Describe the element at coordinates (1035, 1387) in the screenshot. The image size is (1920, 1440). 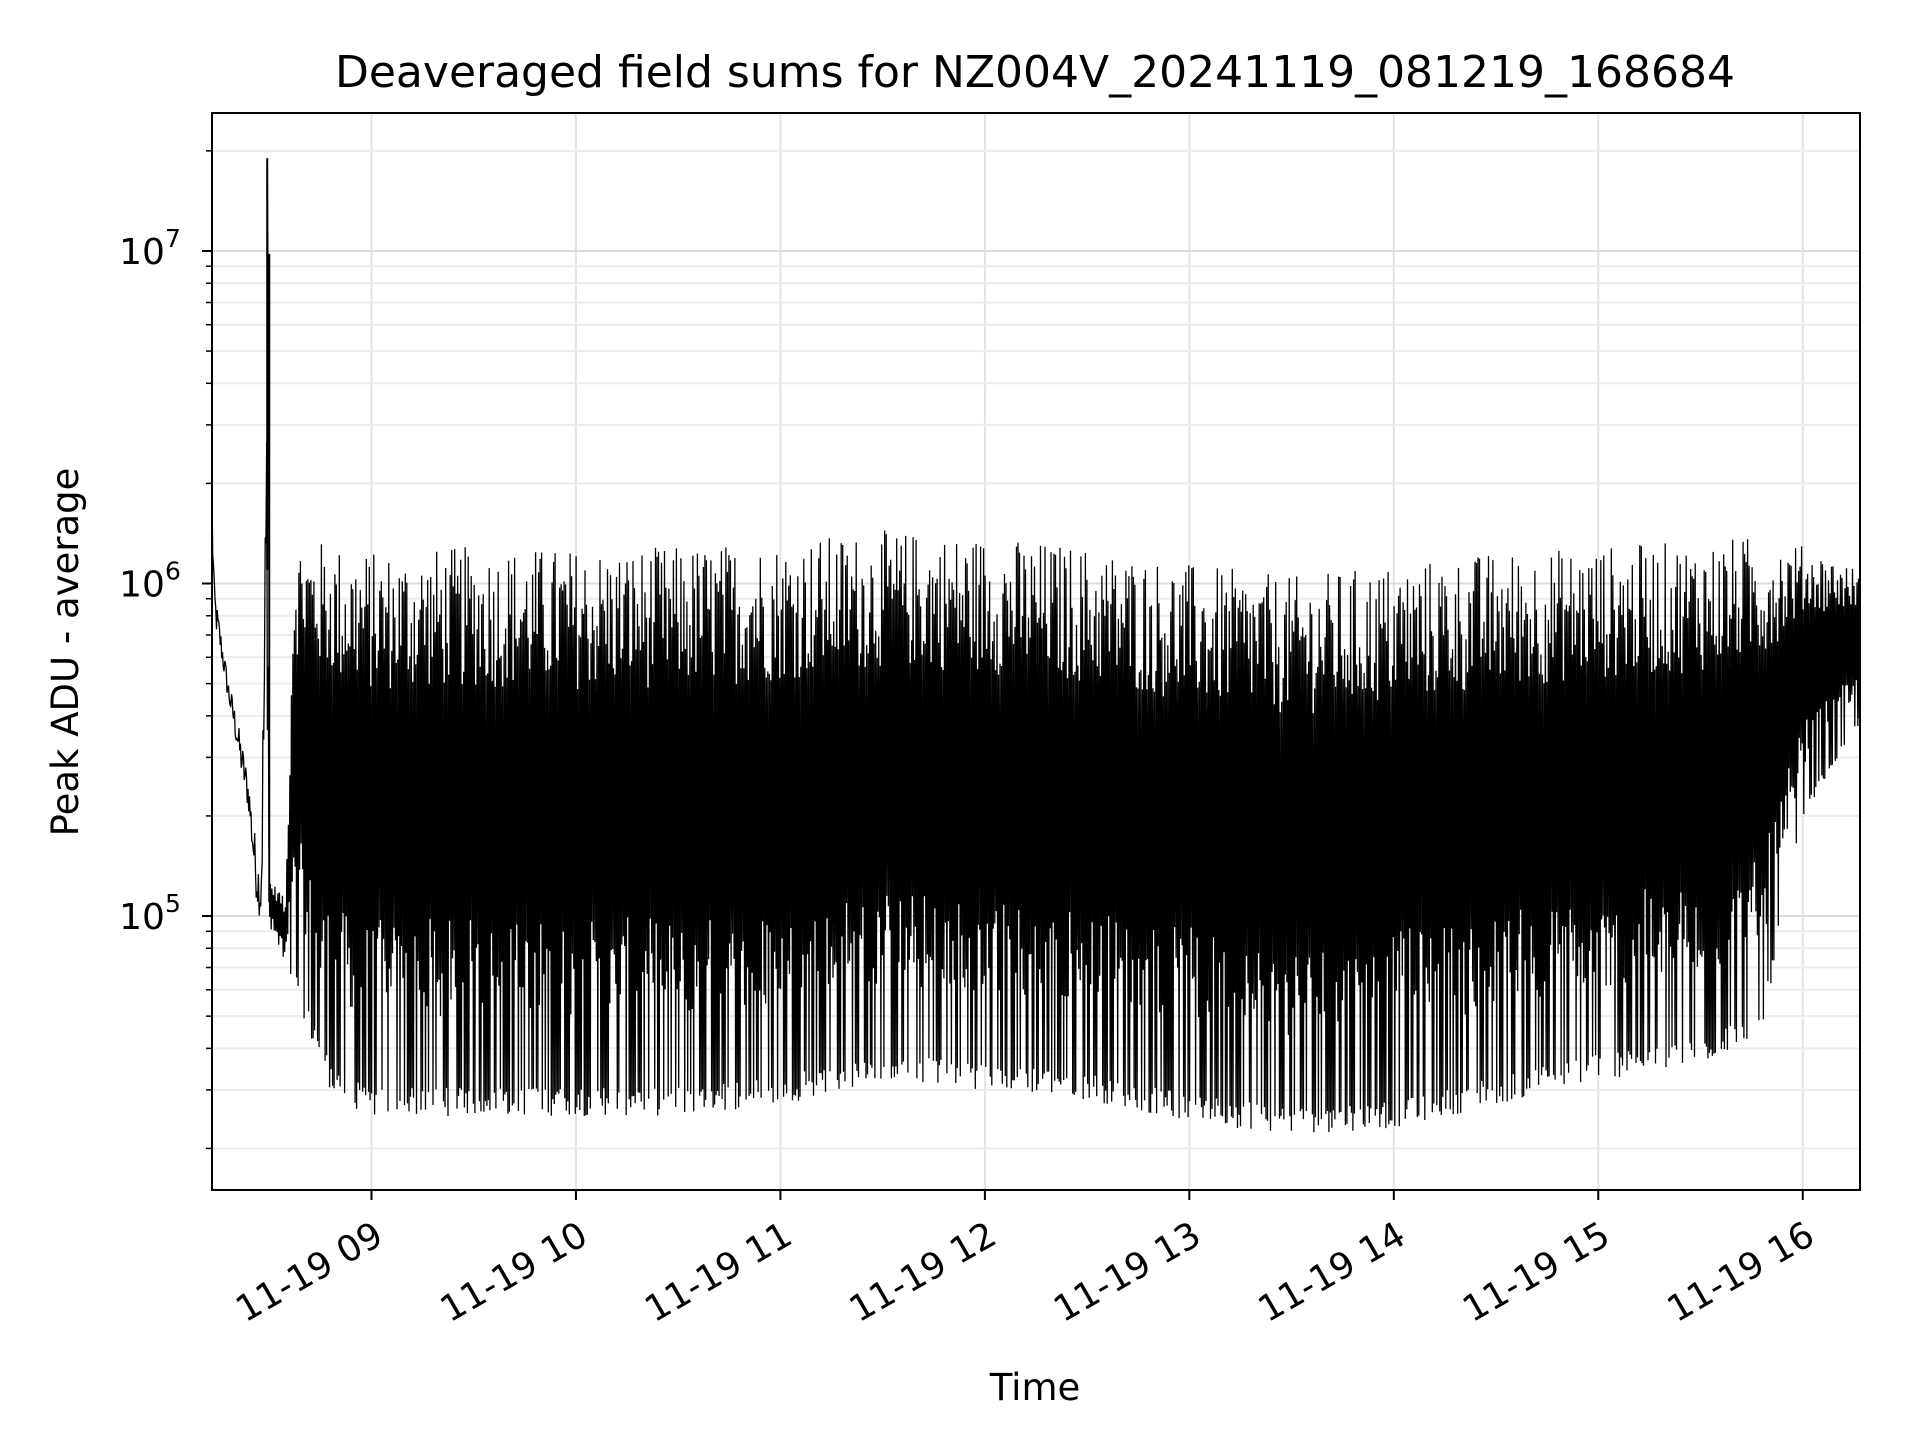
I see `x-axis-label: Time` at that location.